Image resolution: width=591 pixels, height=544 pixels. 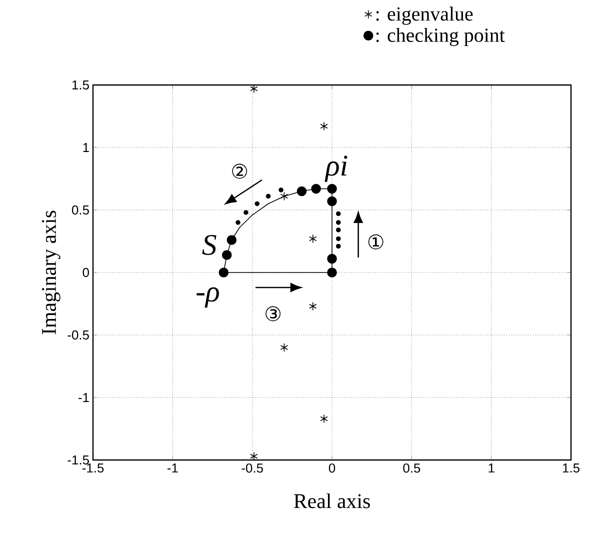 What do you see at coordinates (332, 500) in the screenshot?
I see `x-axis-title: Real axis` at bounding box center [332, 500].